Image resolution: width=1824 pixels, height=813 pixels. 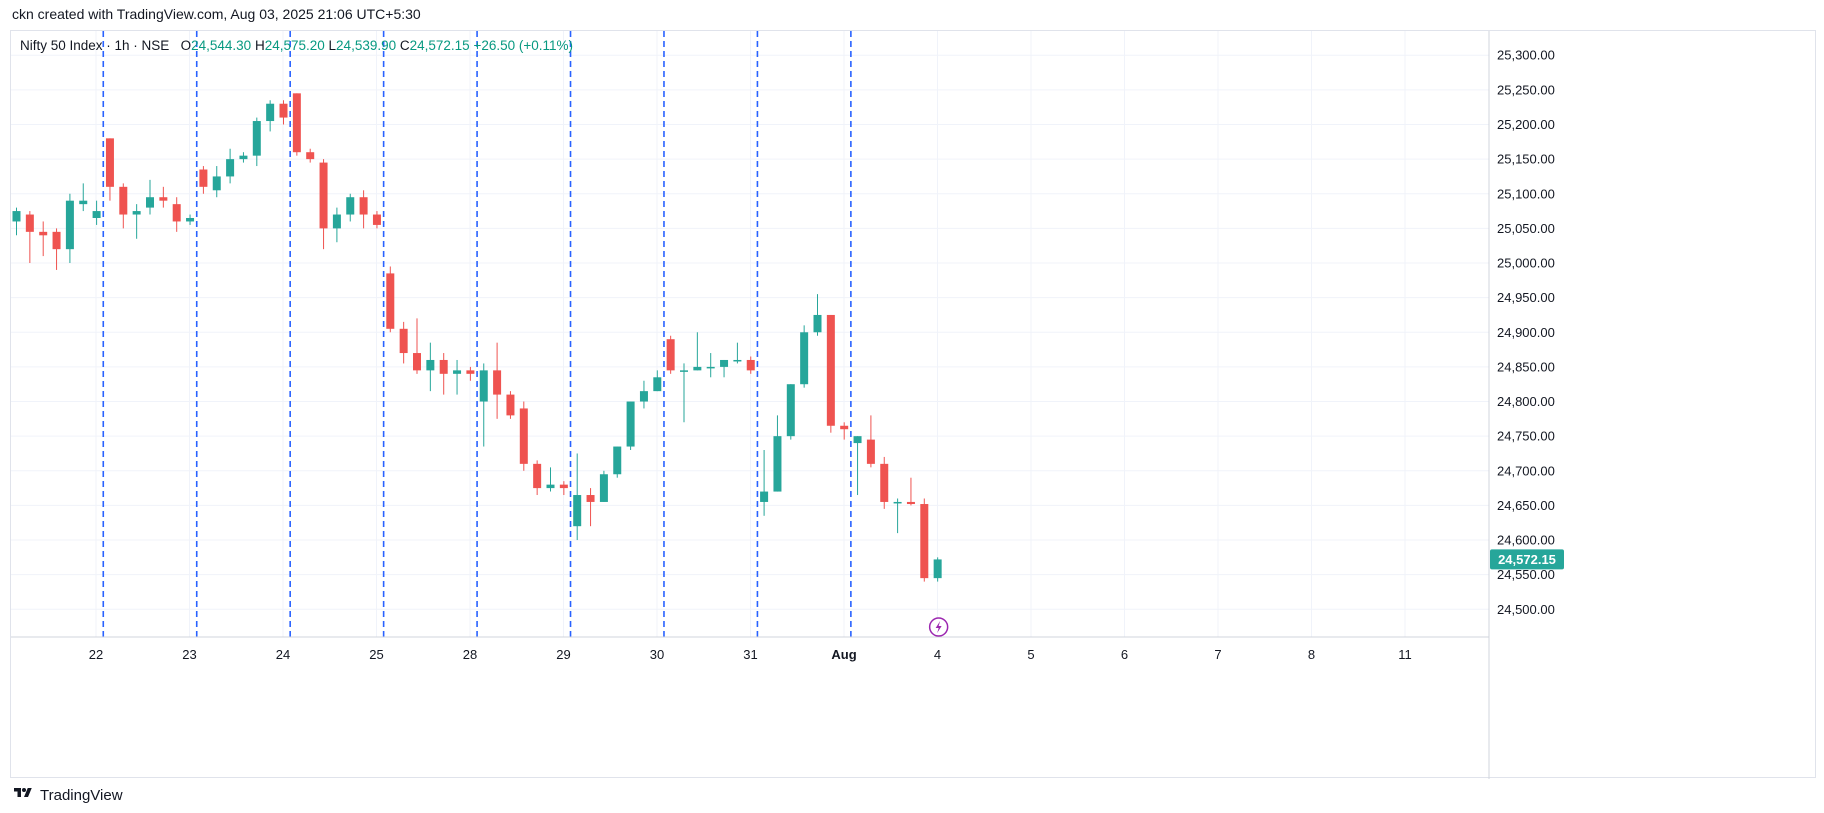 I want to click on last-price-tag-label: 24,572.15, so click(x=1527, y=559).